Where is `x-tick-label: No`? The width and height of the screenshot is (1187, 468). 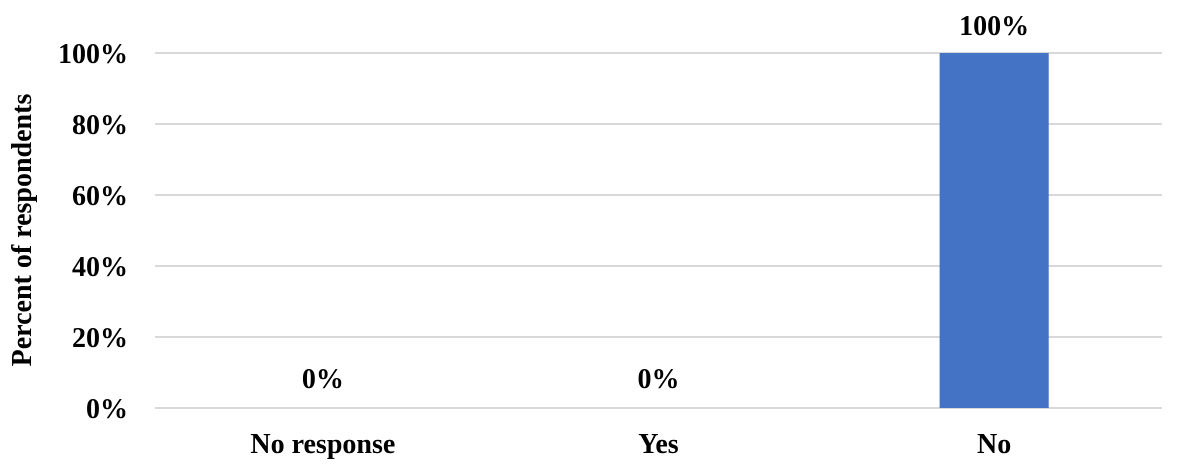
x-tick-label: No is located at coordinates (994, 444).